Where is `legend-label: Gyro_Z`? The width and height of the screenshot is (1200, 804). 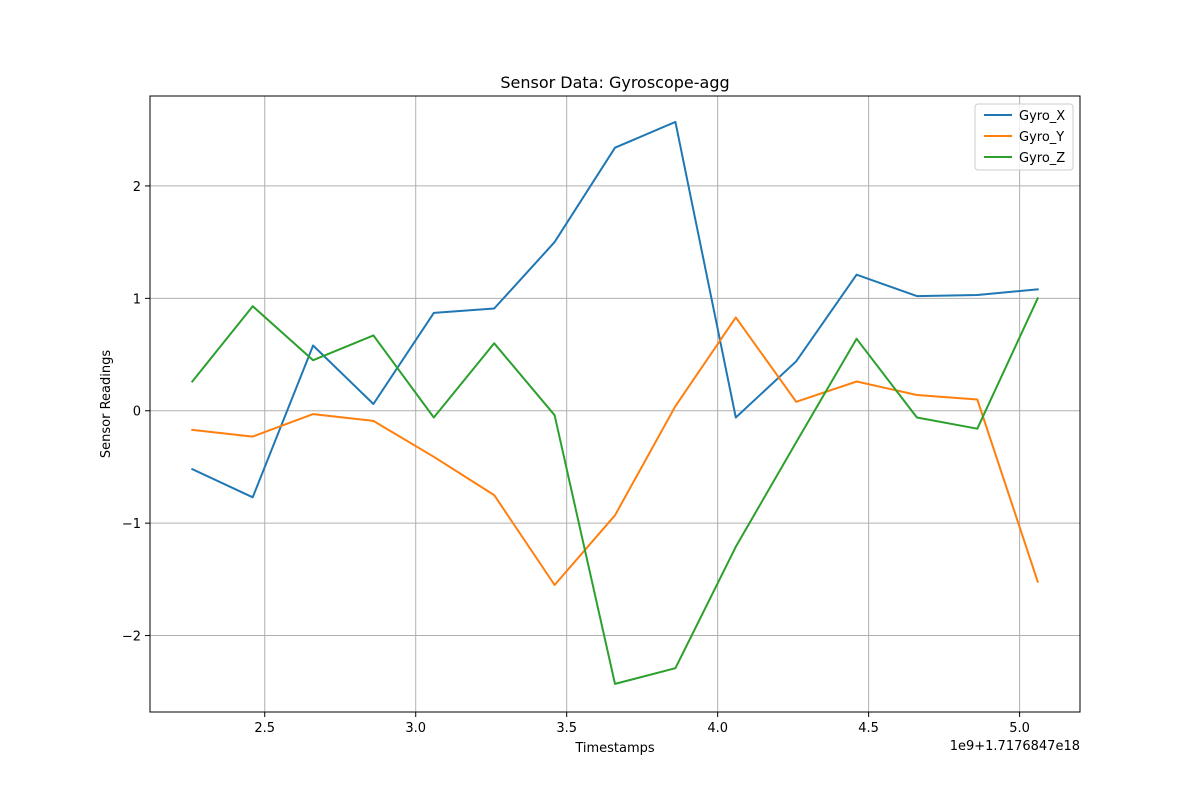
legend-label: Gyro_Z is located at coordinates (1042, 158).